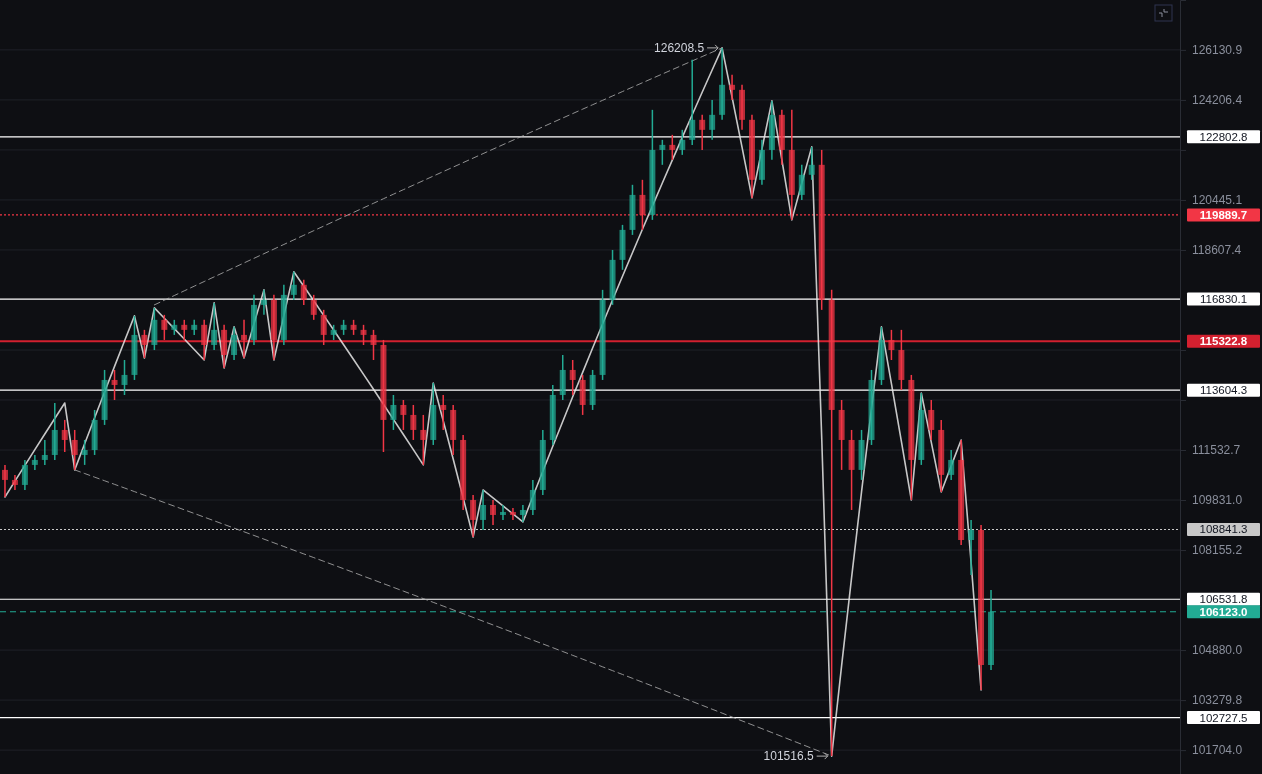 This screenshot has width=1262, height=774. What do you see at coordinates (1223, 214) in the screenshot?
I see `ref-line-label: 119889.7` at bounding box center [1223, 214].